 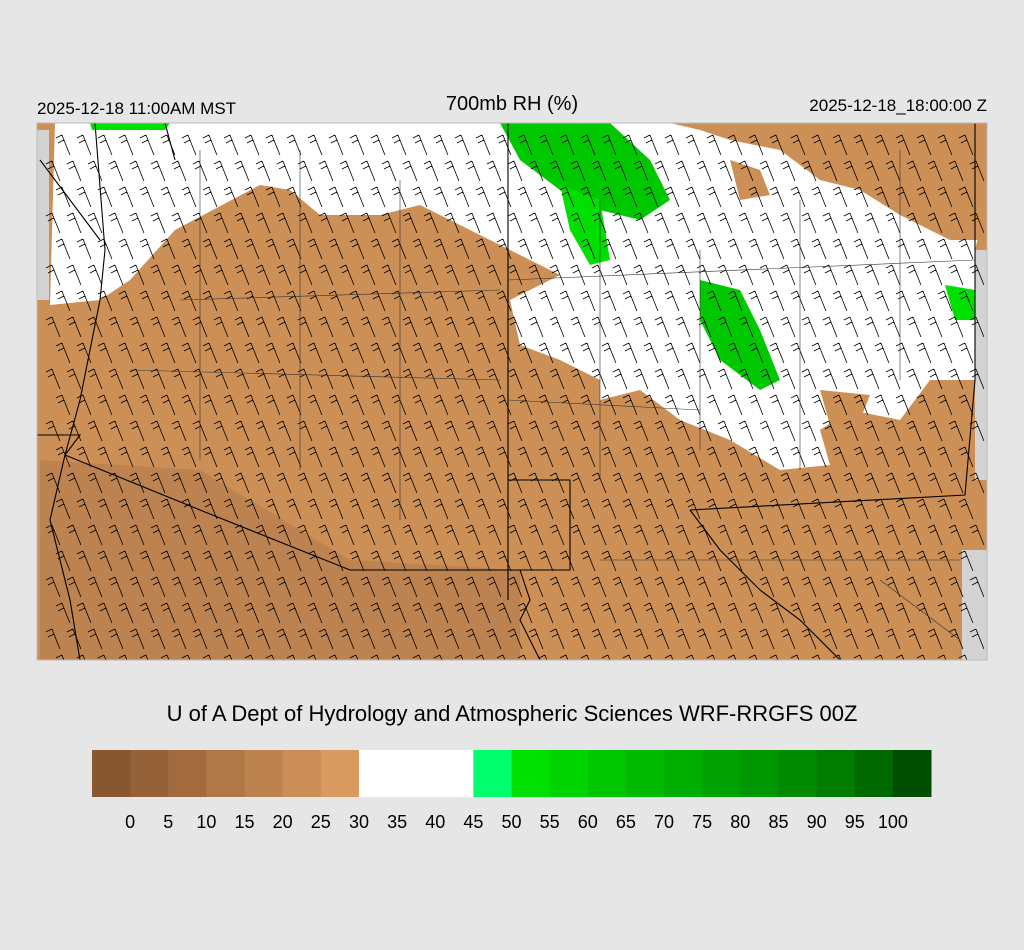 What do you see at coordinates (136, 108) in the screenshot?
I see `valid-local-time: 2025-12-18 11:00AM MST` at bounding box center [136, 108].